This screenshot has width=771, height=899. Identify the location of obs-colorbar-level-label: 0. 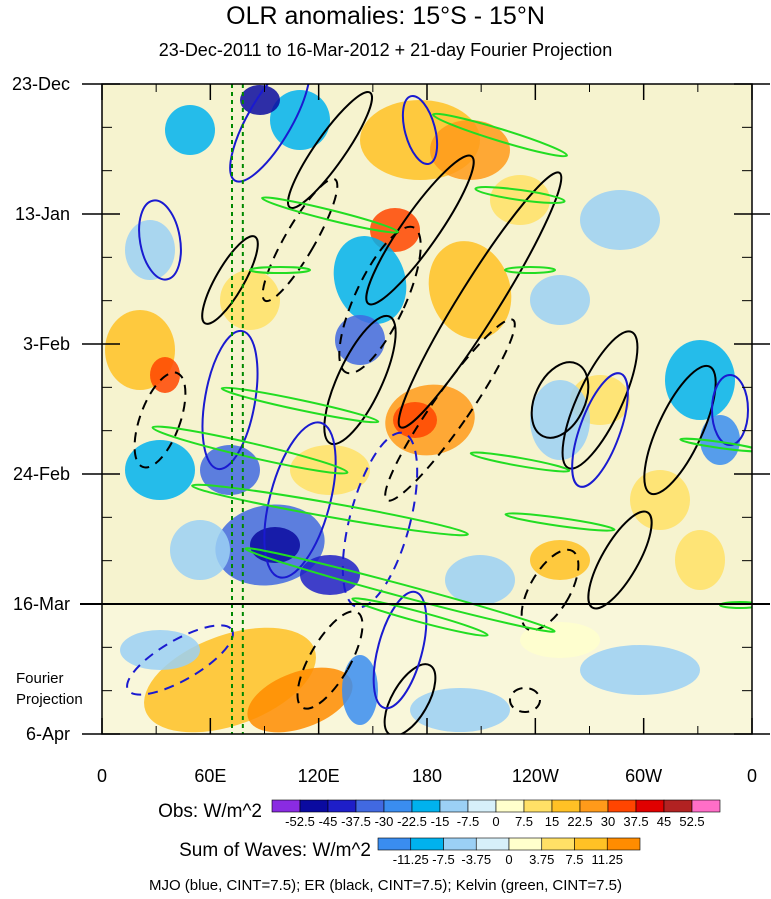
(496, 821).